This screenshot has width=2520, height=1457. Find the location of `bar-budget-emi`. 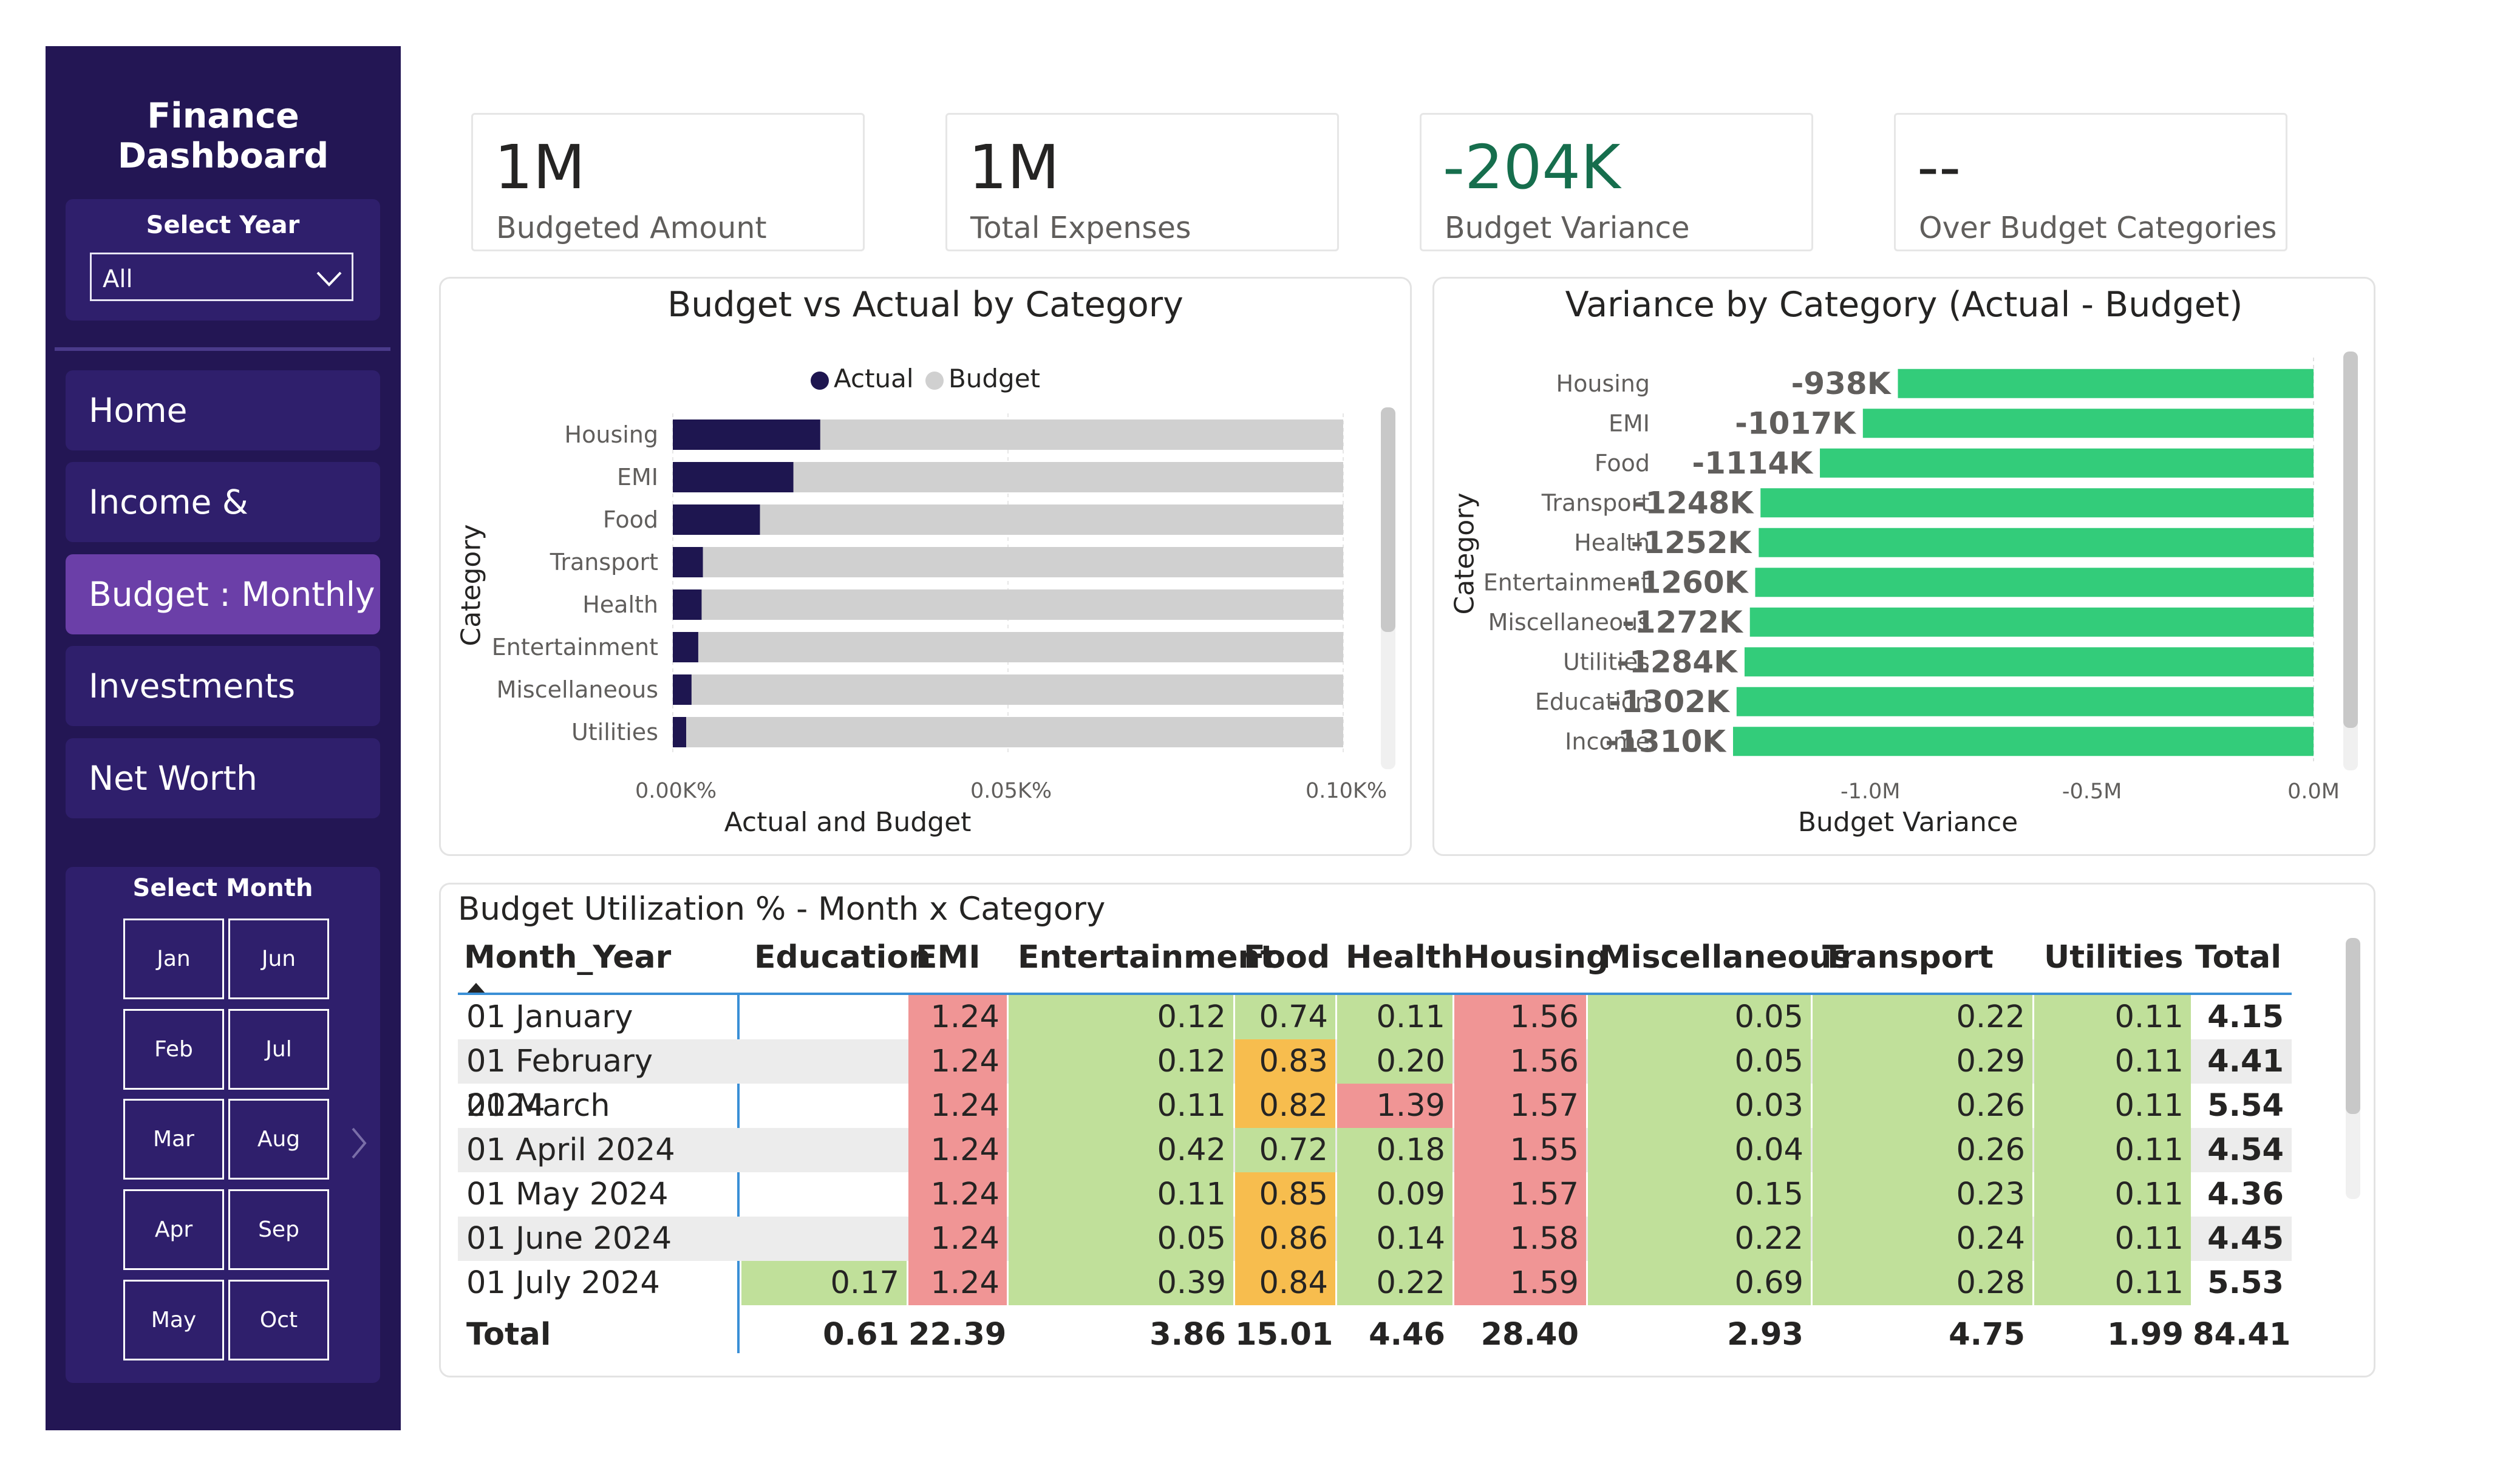

bar-budget-emi is located at coordinates (1068, 477).